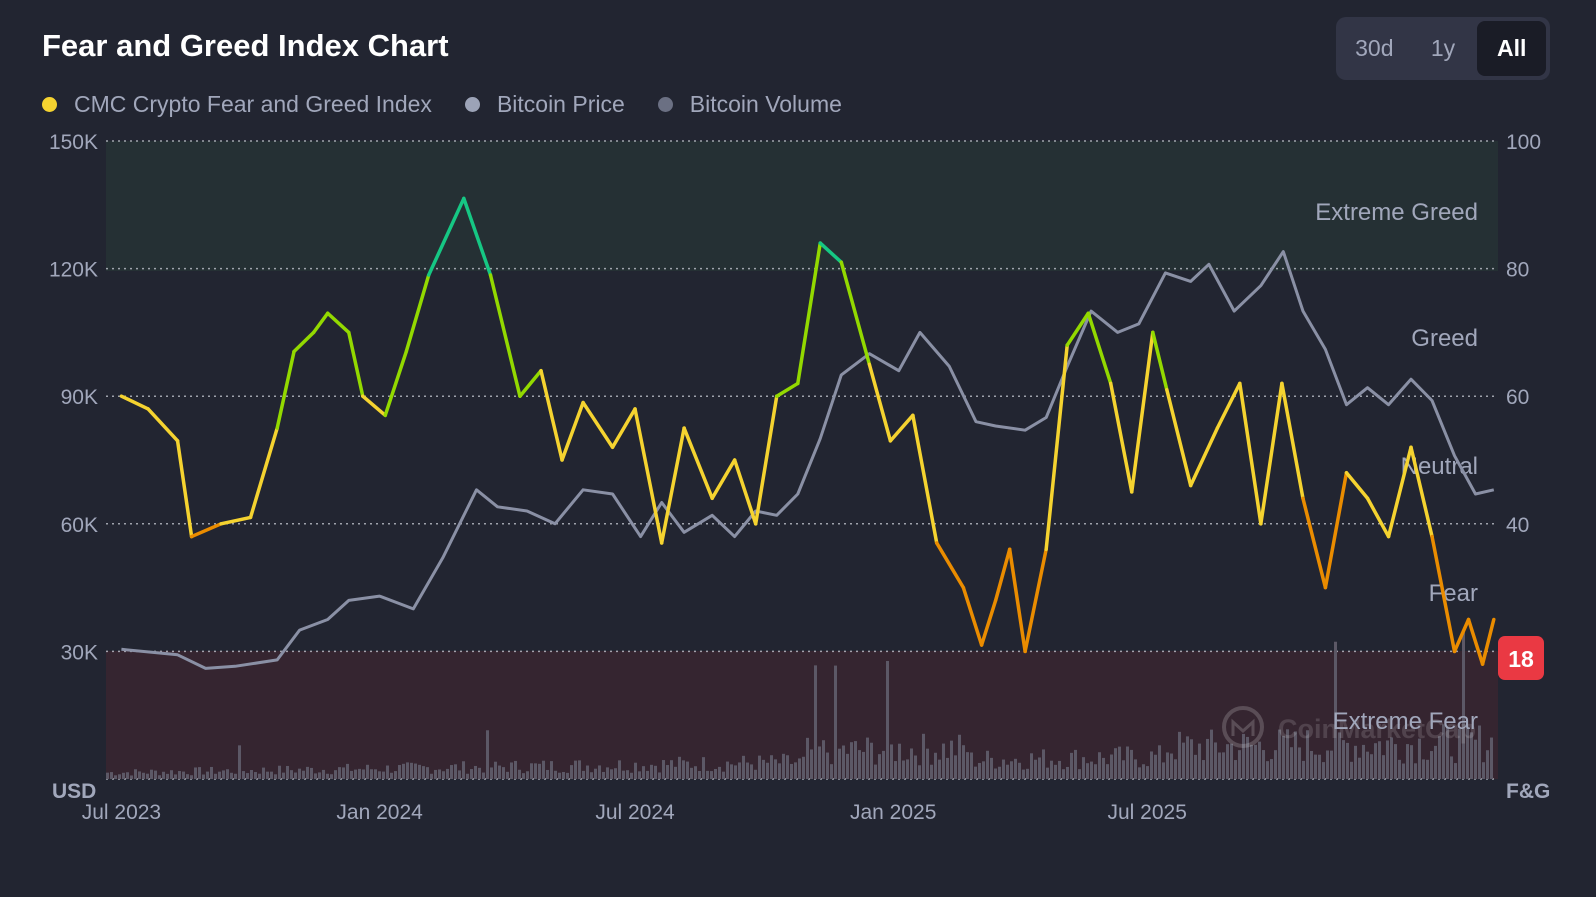  I want to click on range-30d-button: 30d, so click(1374, 48).